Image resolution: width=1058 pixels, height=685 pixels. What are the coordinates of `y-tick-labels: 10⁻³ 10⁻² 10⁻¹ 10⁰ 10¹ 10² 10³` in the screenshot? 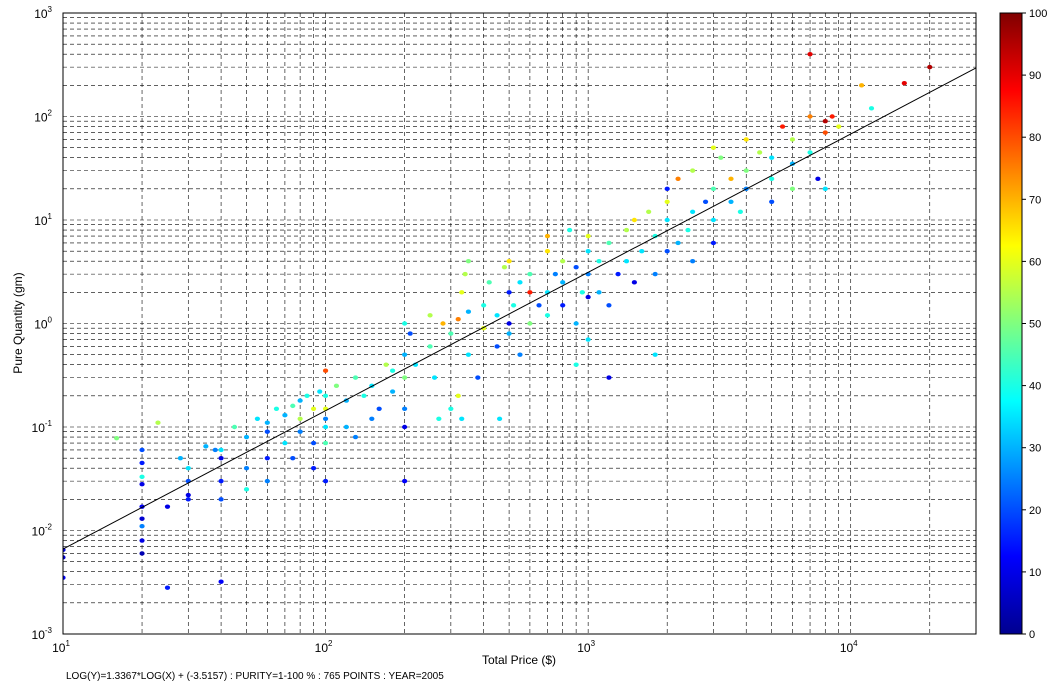 It's located at (42, 323).